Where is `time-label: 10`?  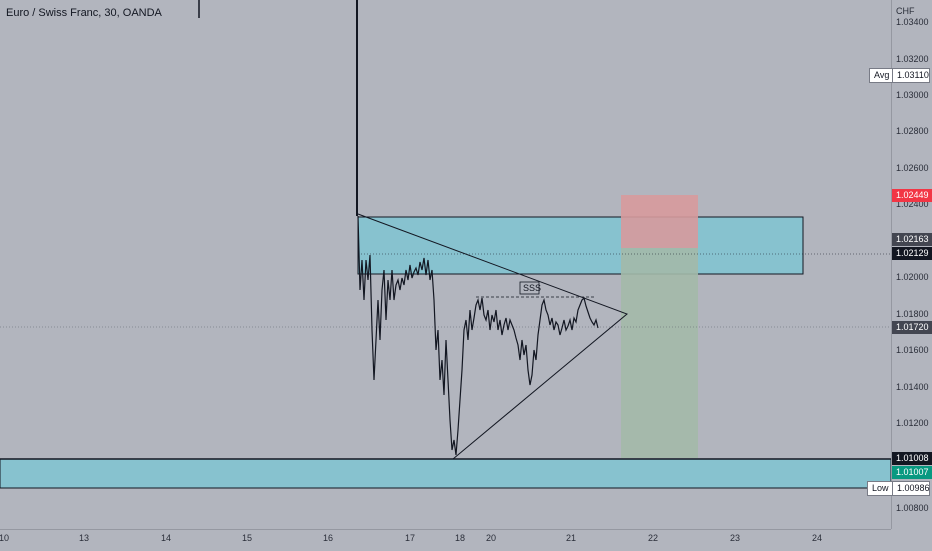 time-label: 10 is located at coordinates (4, 538).